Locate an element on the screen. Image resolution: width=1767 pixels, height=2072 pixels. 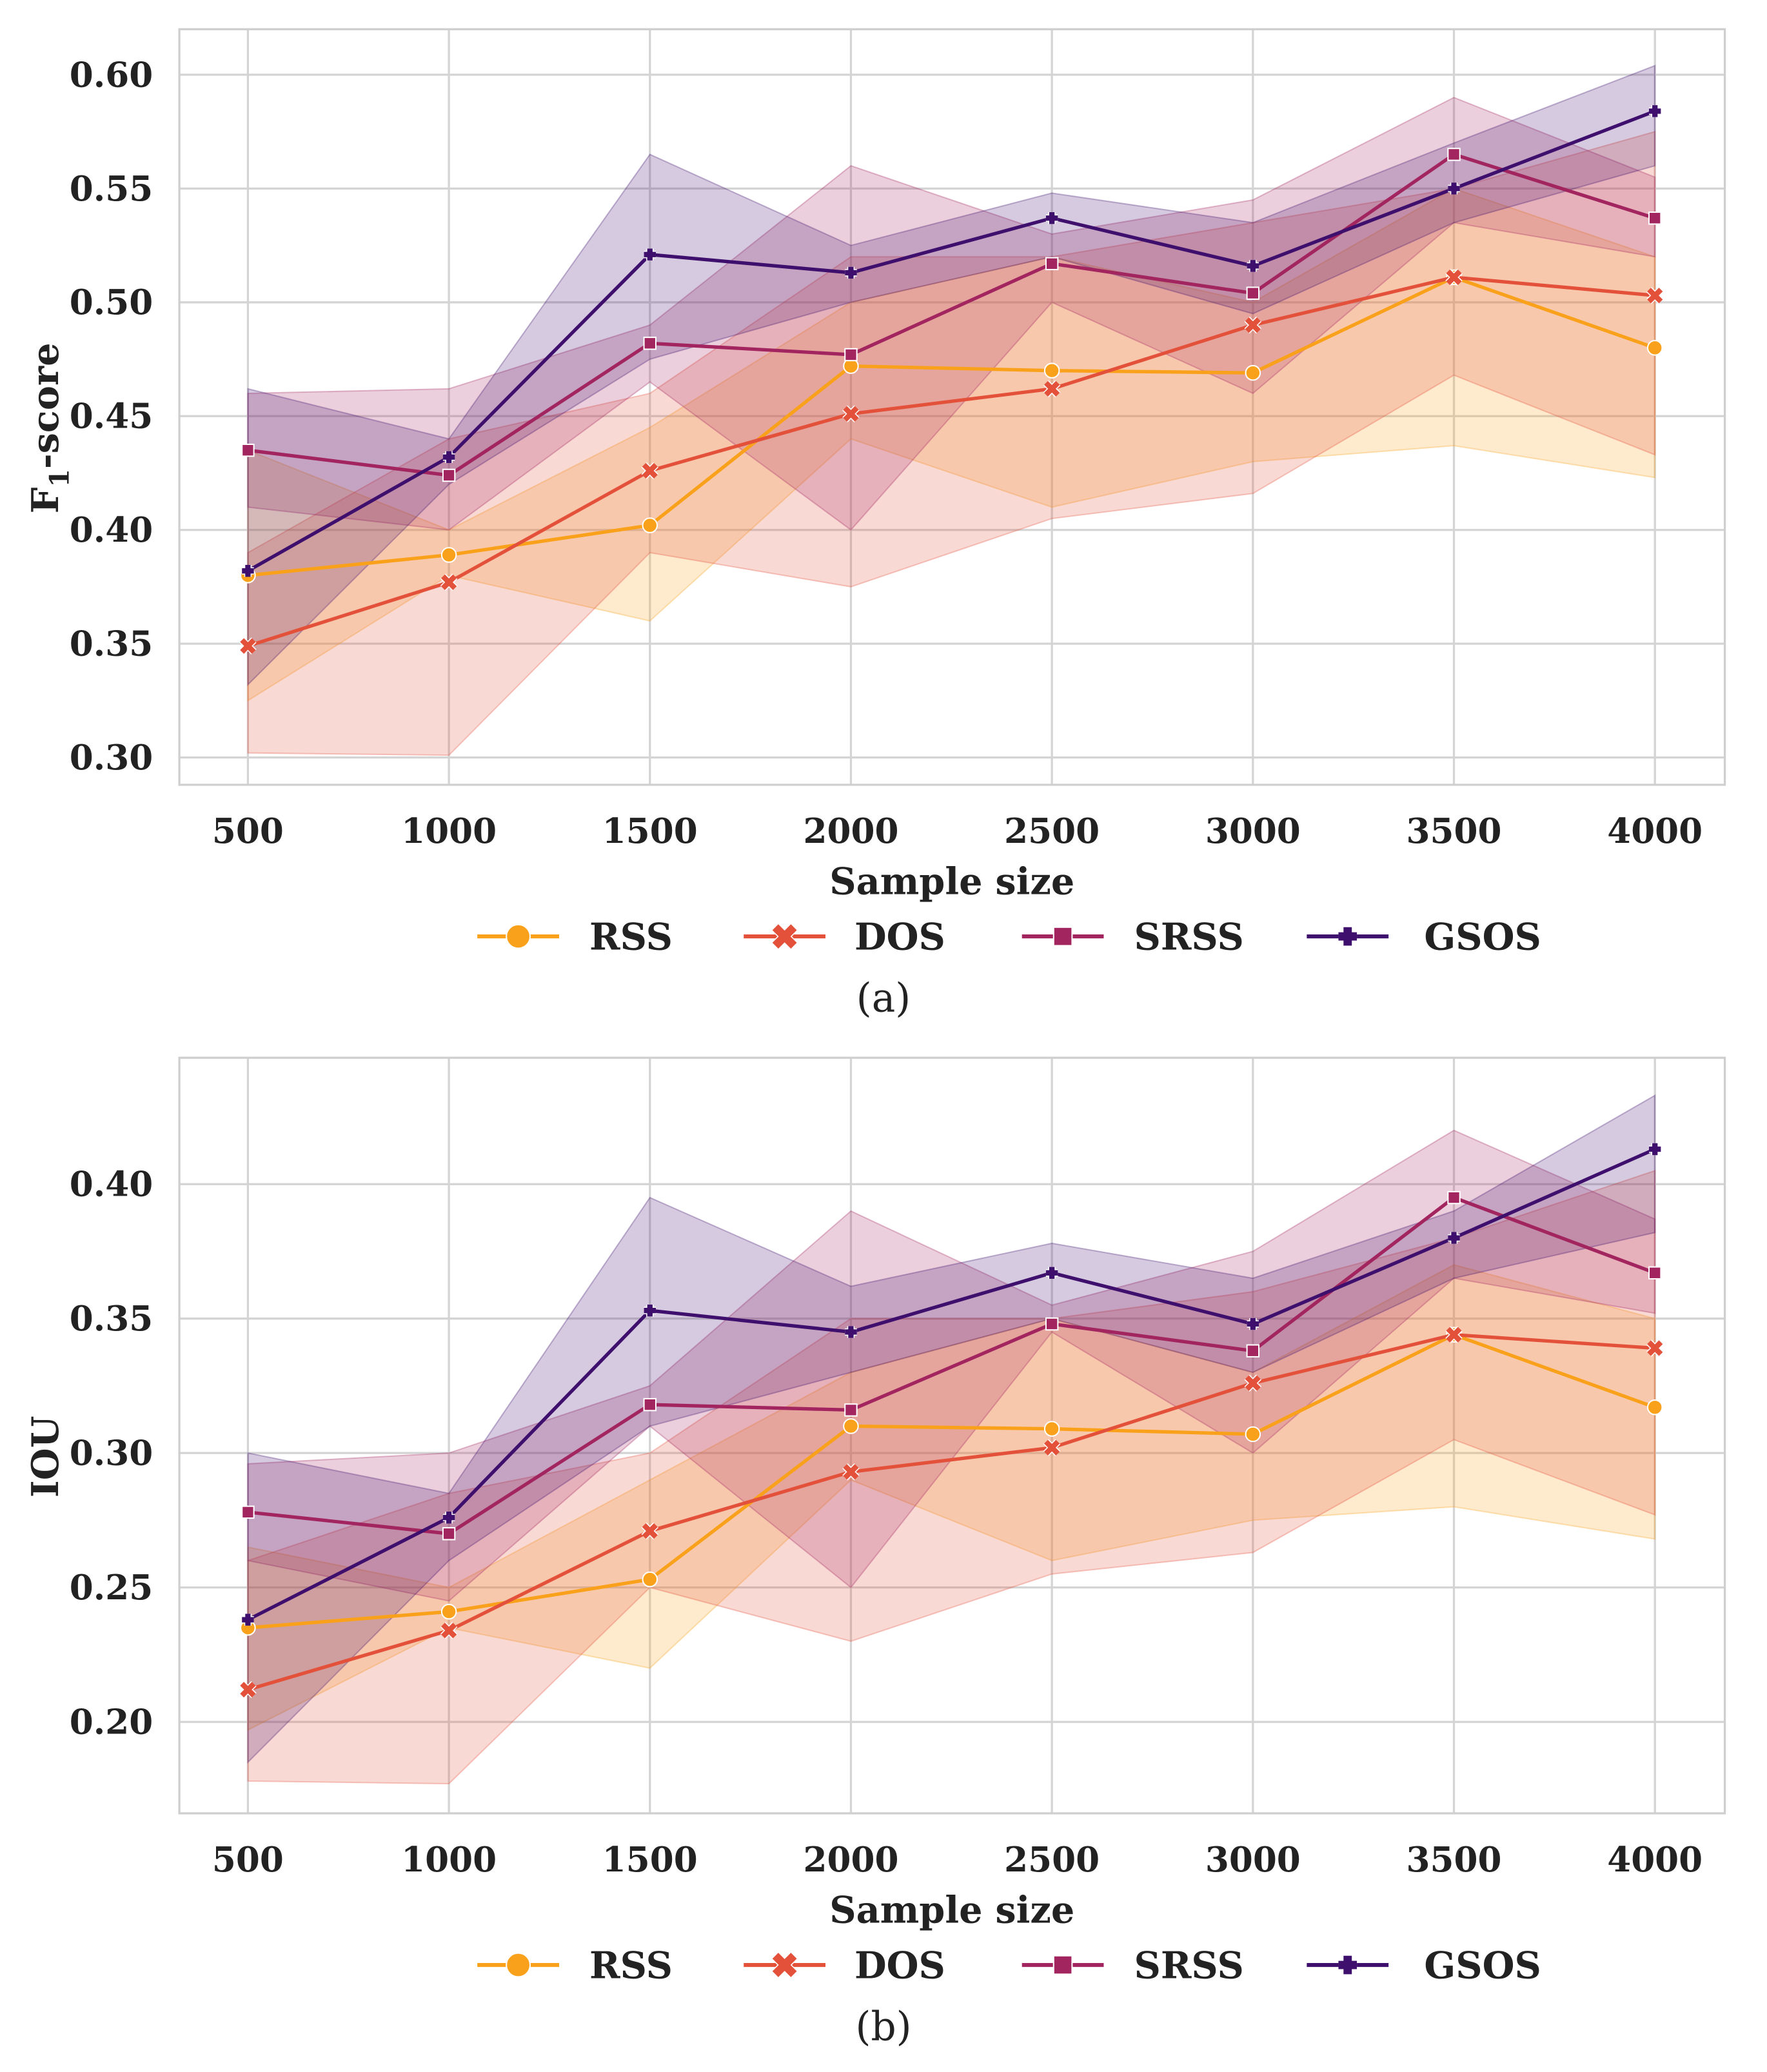
x-tick-label: 3500 is located at coordinates (1455, 1859).